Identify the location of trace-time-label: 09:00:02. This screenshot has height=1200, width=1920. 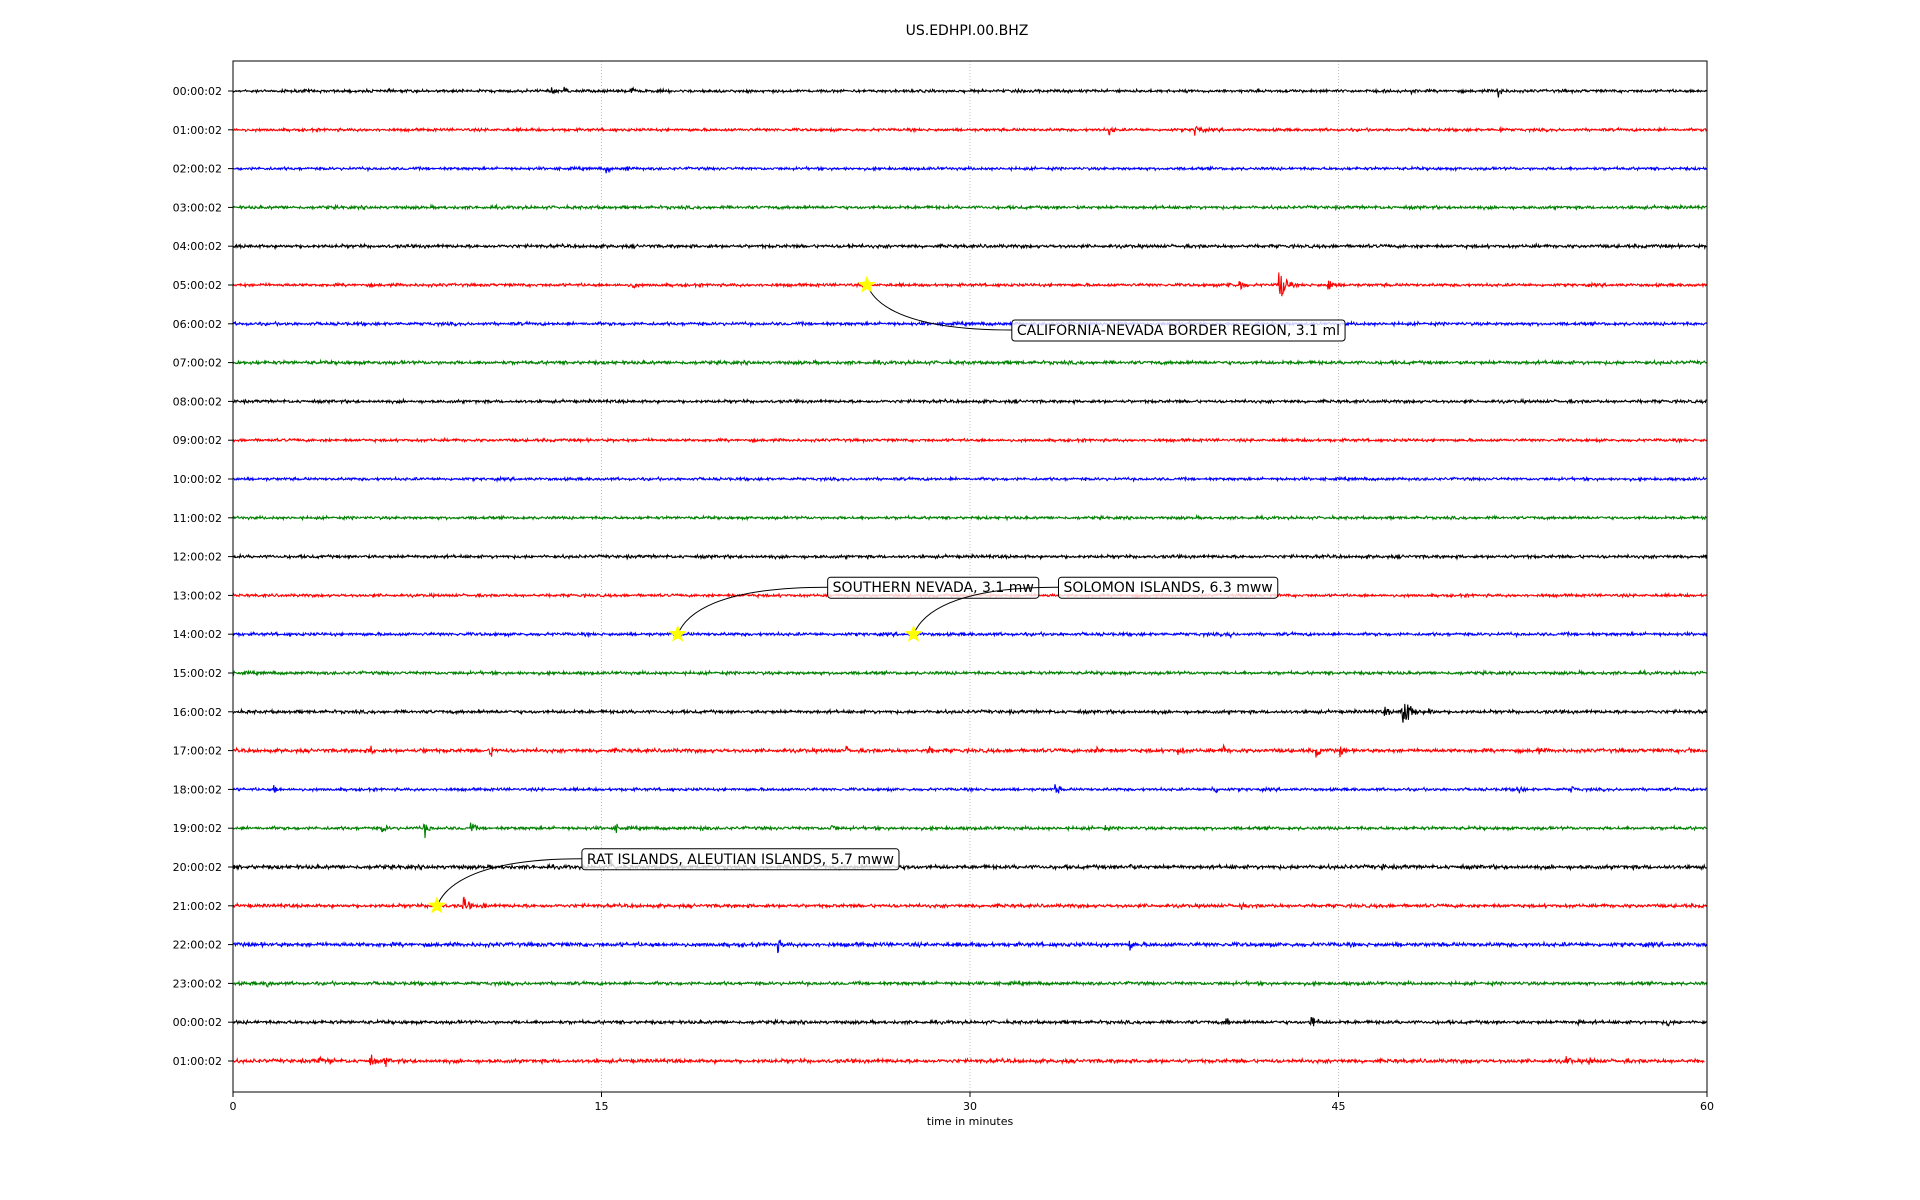
(197, 440).